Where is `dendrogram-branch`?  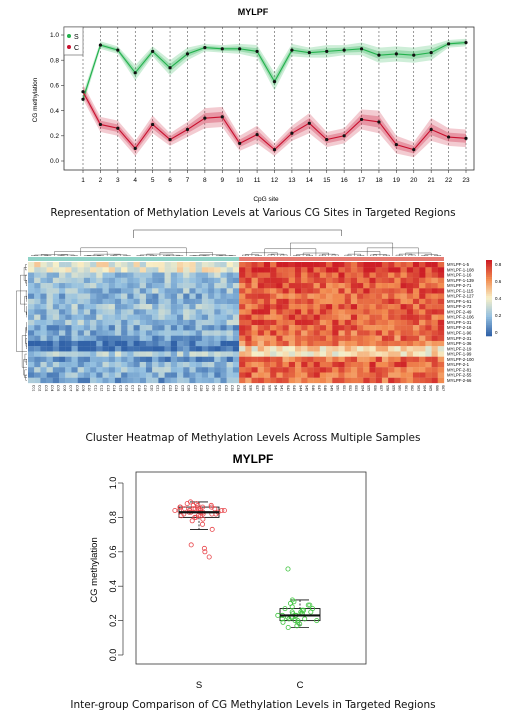
dendrogram-branch is located at coordinates (425, 255).